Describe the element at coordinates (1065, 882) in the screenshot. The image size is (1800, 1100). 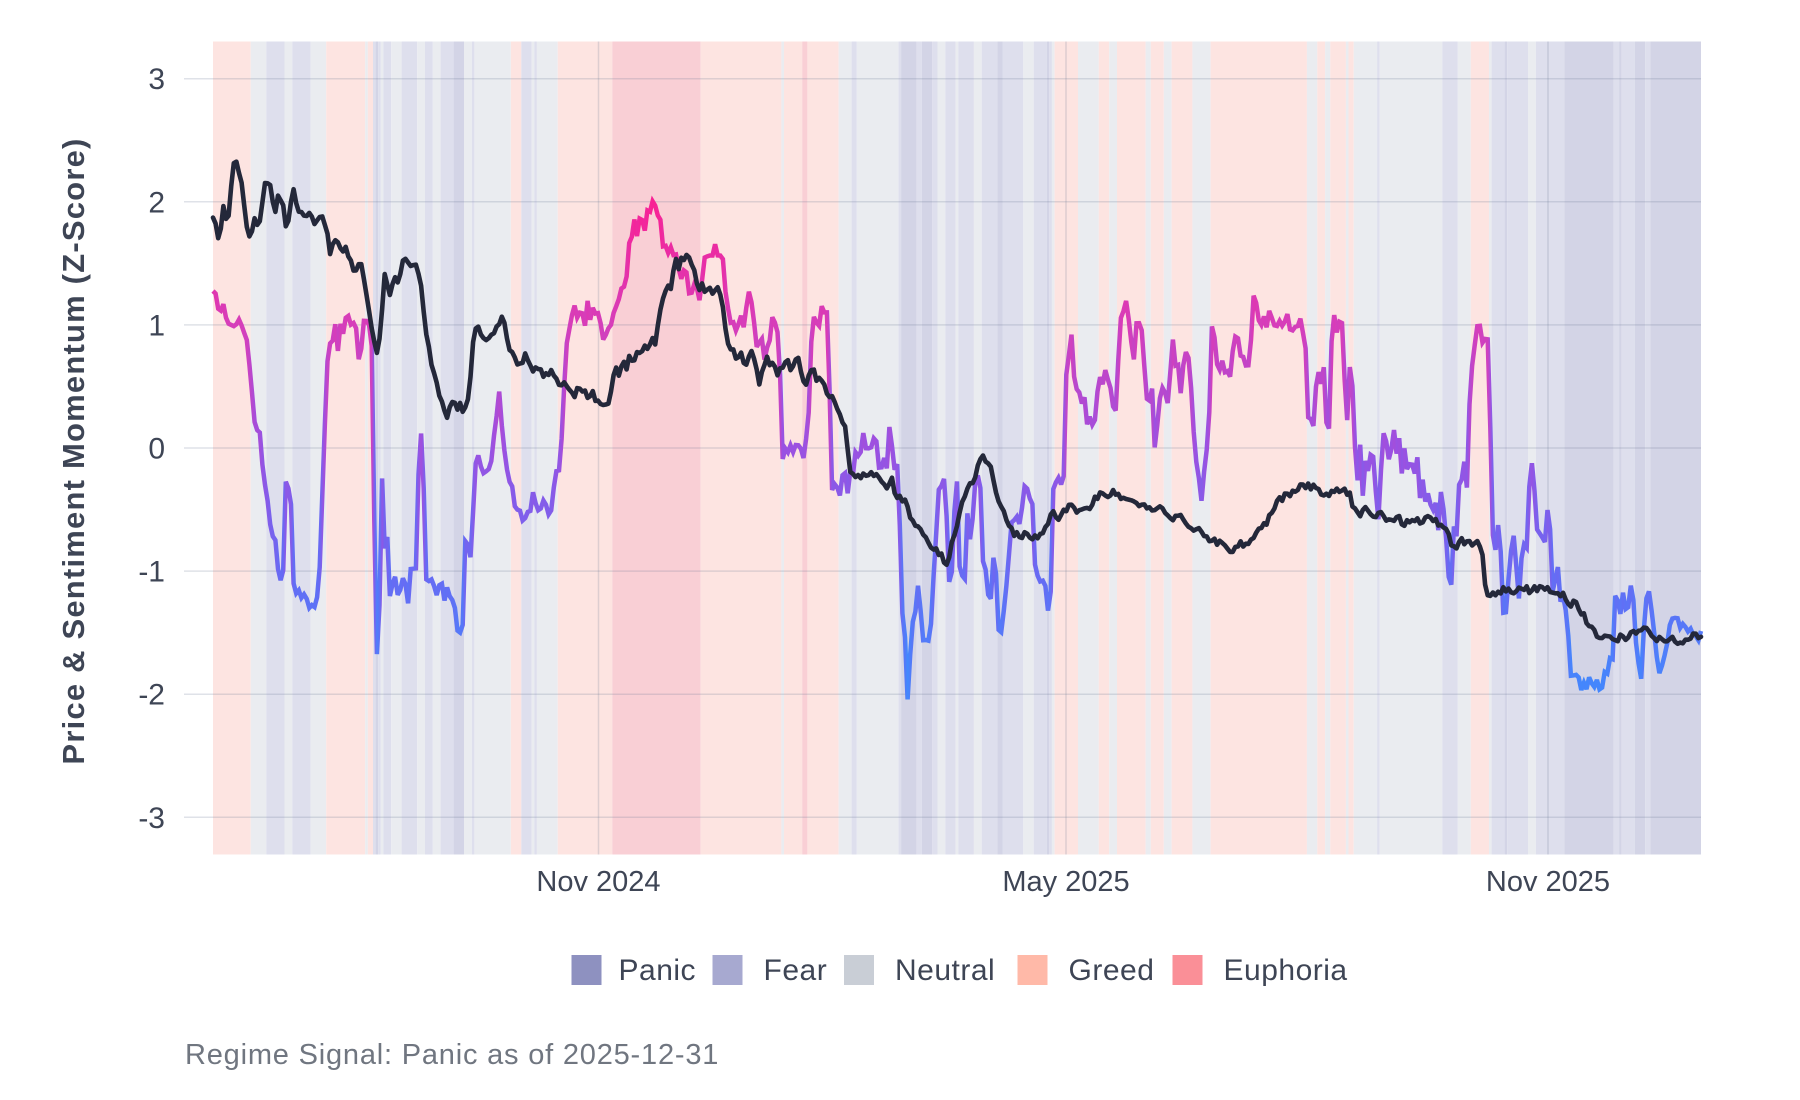
I see `svg-text: May 2025` at that location.